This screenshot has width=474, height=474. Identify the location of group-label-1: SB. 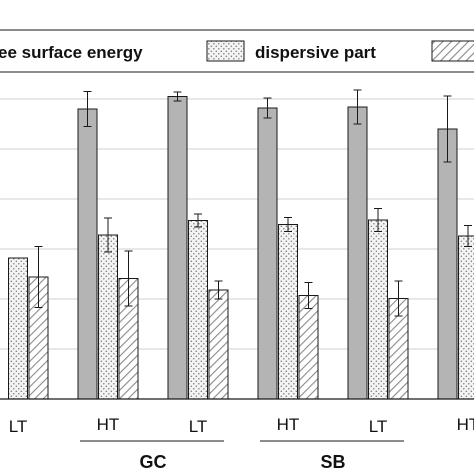
(332, 462).